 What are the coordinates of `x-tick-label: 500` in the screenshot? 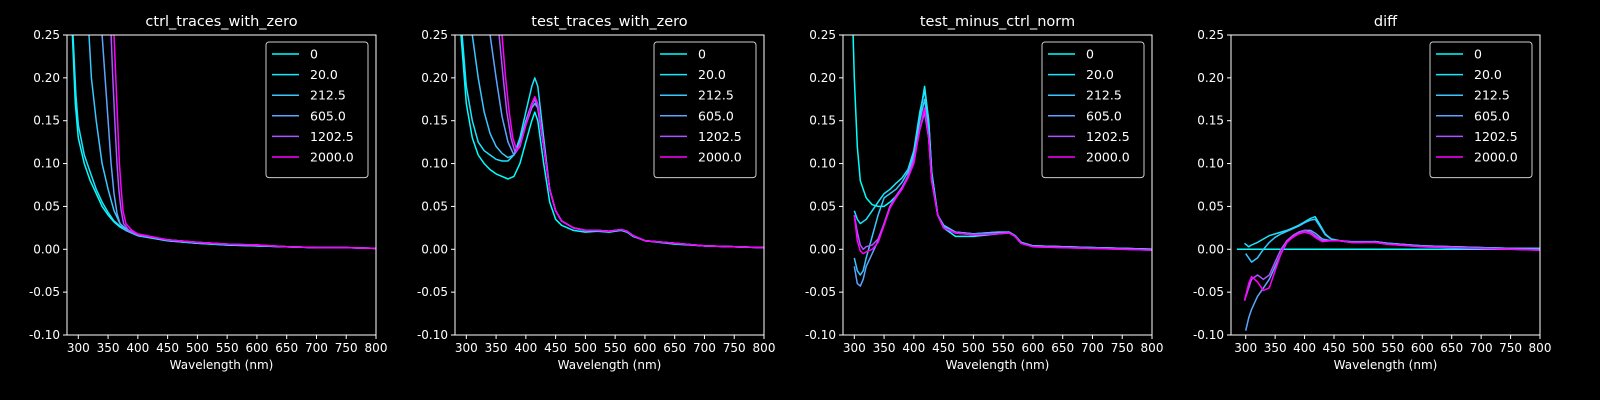 It's located at (973, 348).